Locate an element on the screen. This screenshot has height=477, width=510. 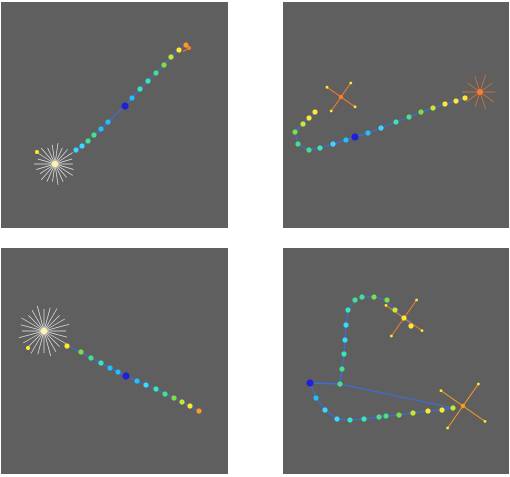
star-marker-core is located at coordinates (55, 164).